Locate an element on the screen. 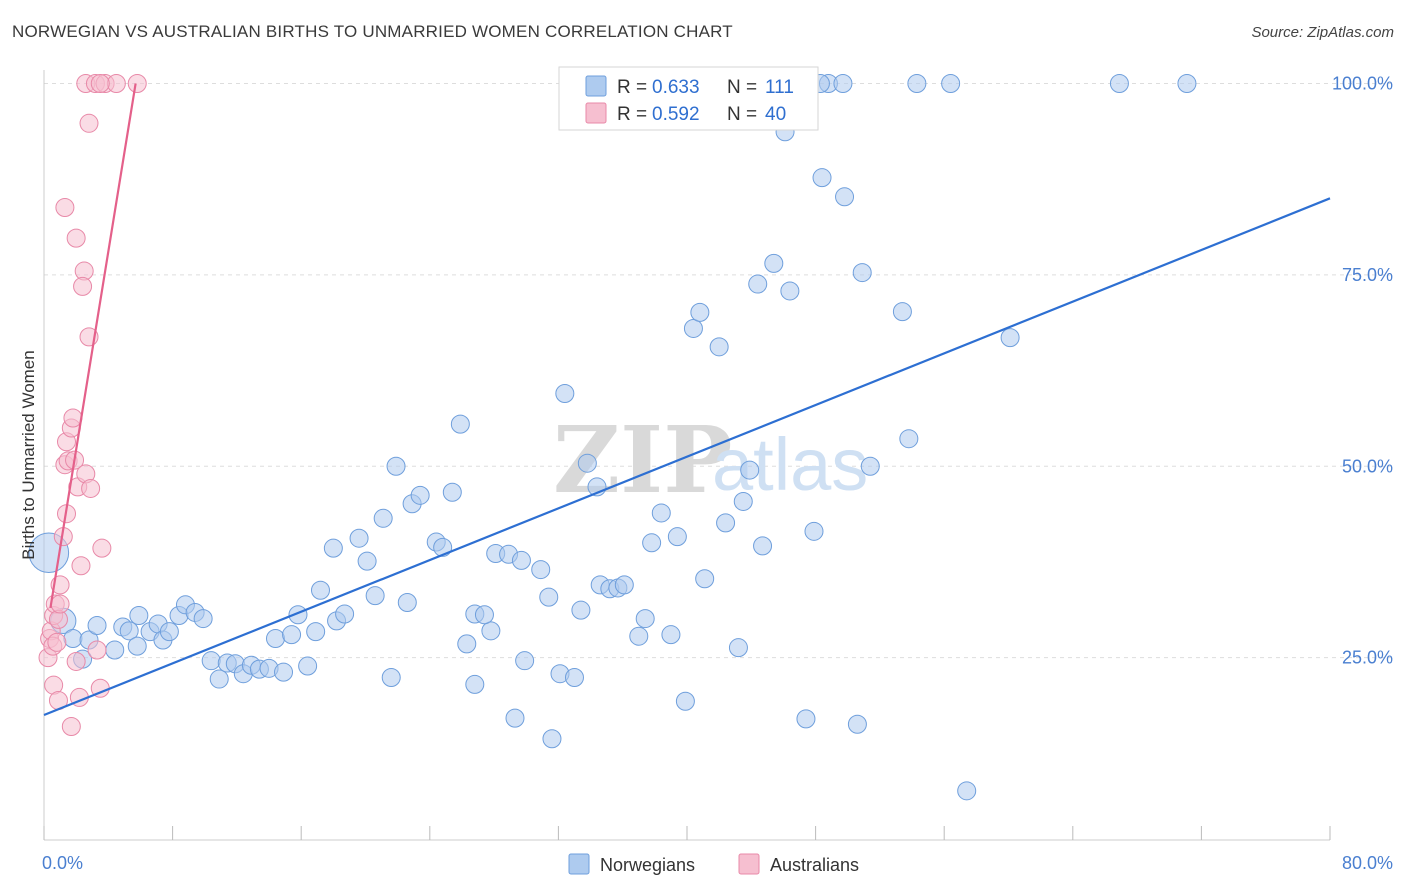  australians-n-label: N = is located at coordinates (742, 114).